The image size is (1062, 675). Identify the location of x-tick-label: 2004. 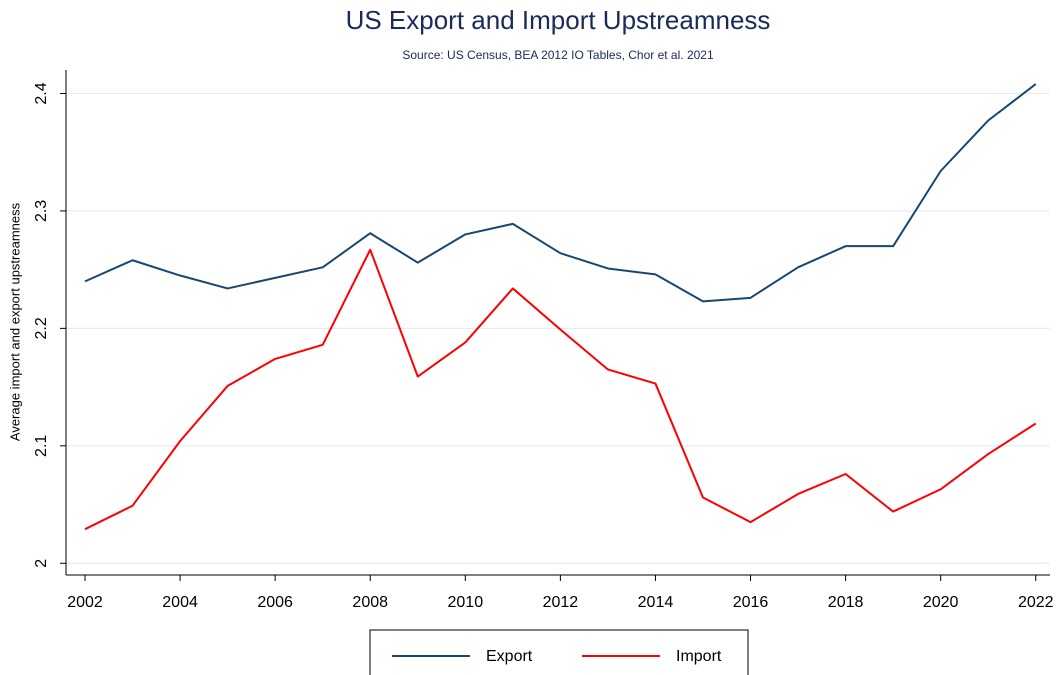
(180, 602).